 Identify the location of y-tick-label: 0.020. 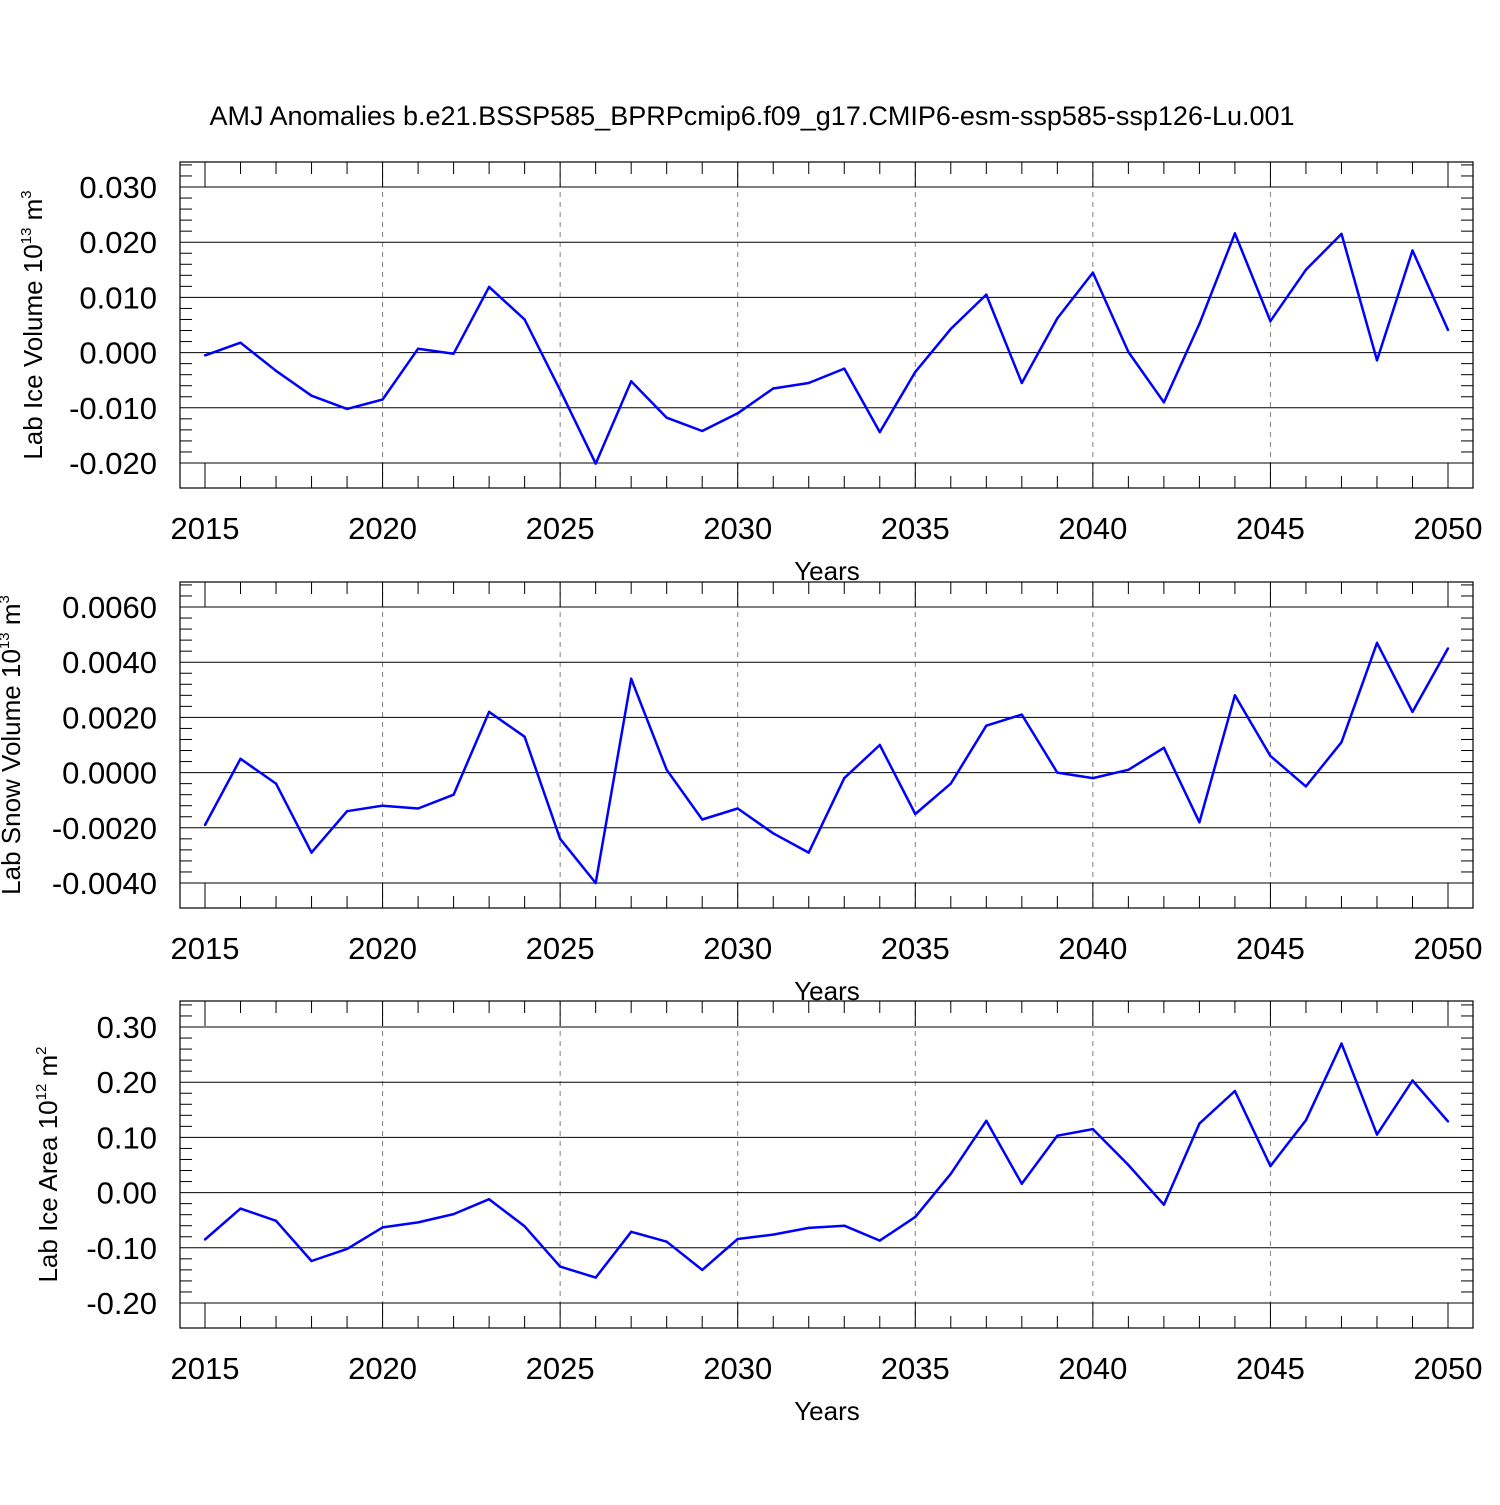
(118, 242).